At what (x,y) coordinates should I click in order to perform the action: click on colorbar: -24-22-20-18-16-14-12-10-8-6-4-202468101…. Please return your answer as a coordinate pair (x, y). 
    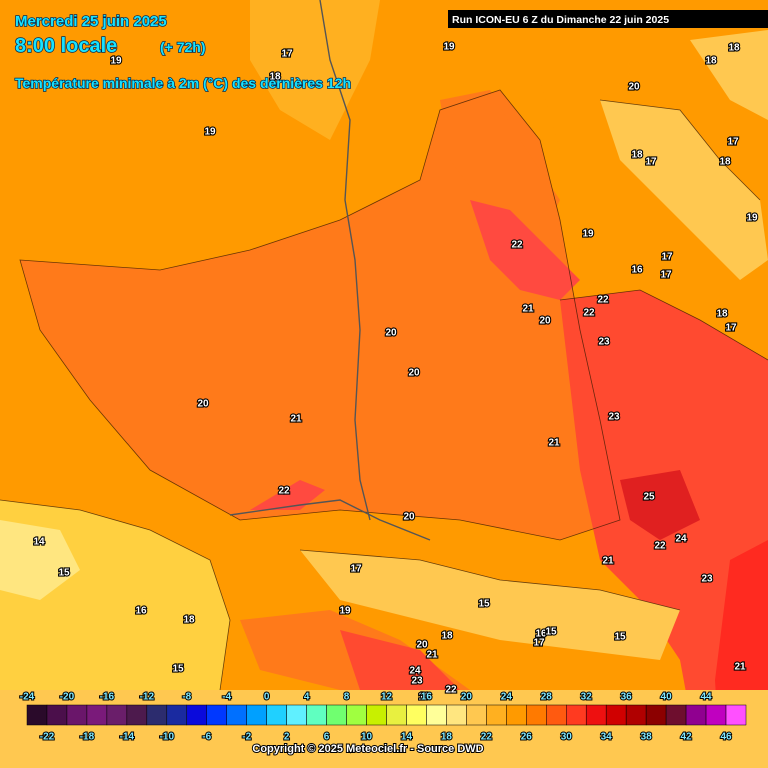
    Looking at the image, I should click on (383, 717).